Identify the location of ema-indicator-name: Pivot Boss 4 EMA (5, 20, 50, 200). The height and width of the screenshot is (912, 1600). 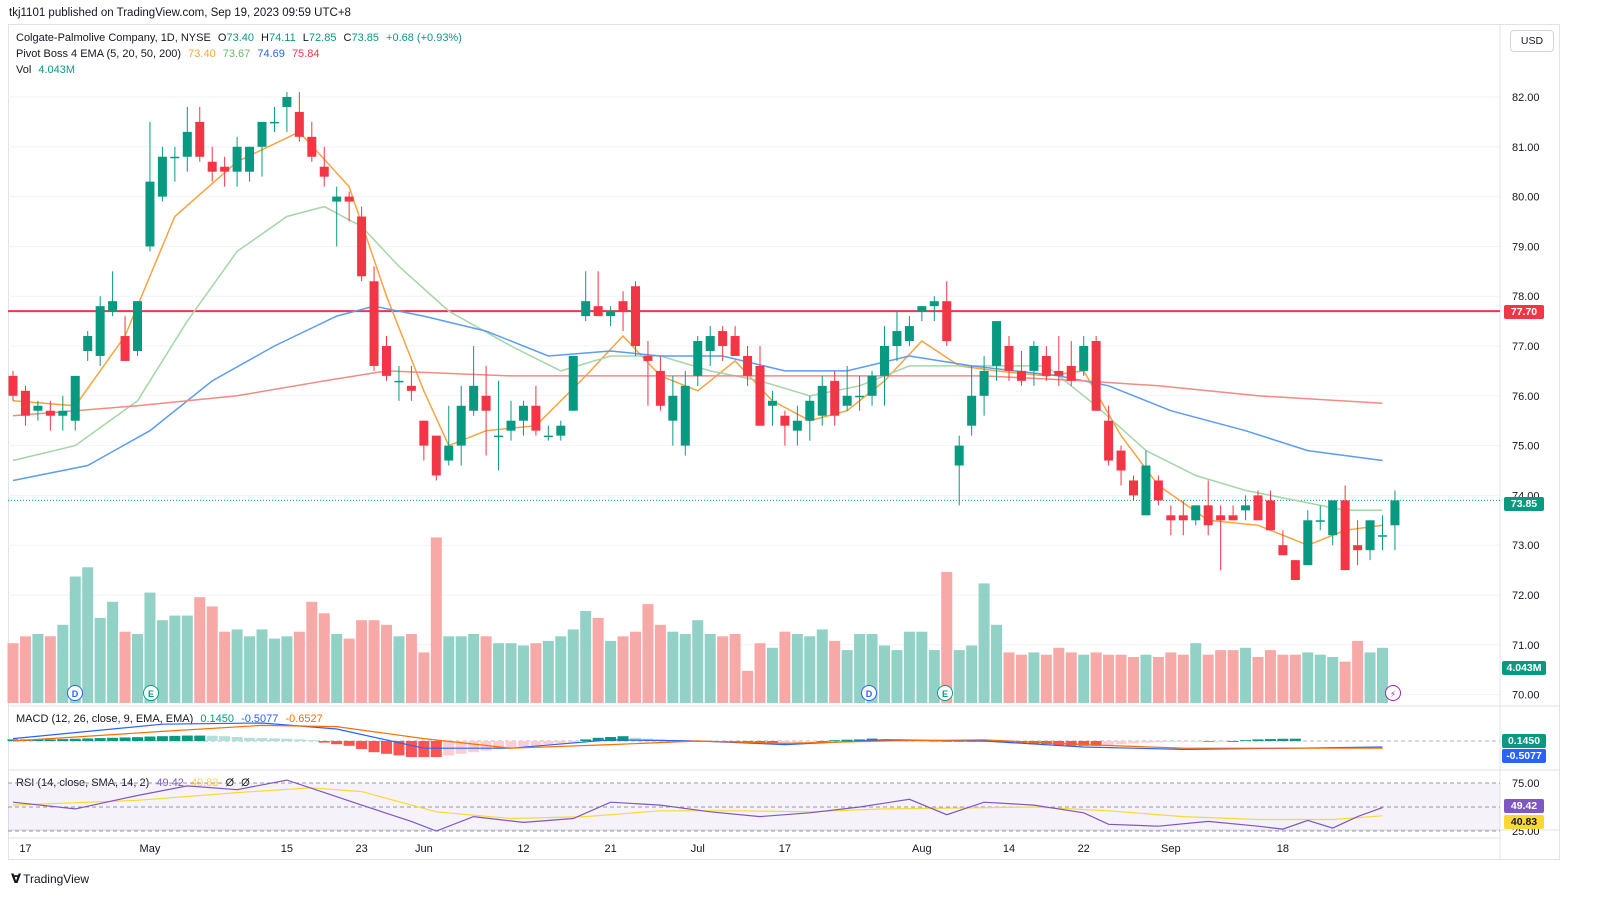
(99, 54).